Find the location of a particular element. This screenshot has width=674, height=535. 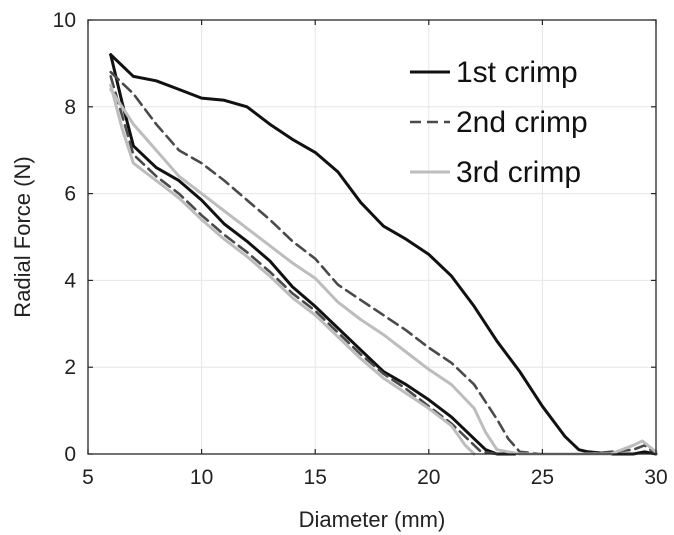

x-tick-label: 25 is located at coordinates (542, 477).